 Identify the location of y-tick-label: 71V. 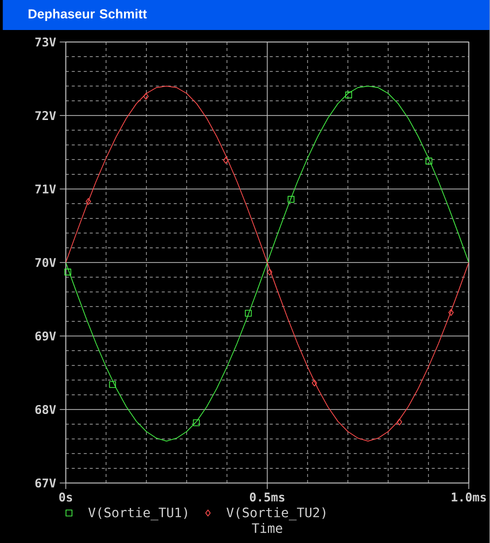
(45, 189).